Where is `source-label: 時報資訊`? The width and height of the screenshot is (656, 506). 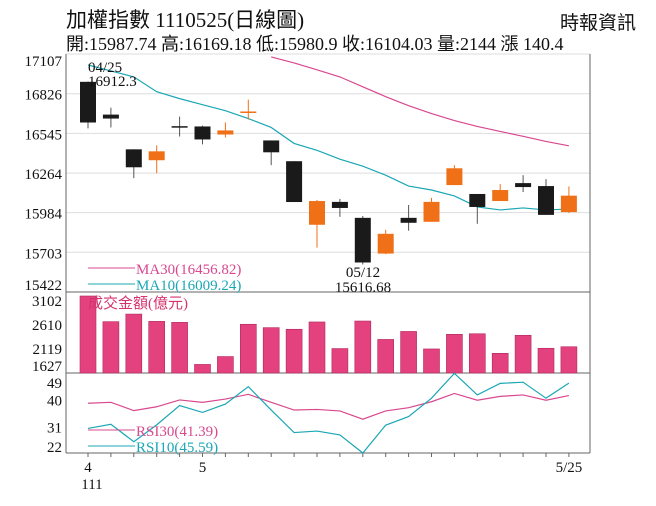 source-label: 時報資訊 is located at coordinates (598, 23).